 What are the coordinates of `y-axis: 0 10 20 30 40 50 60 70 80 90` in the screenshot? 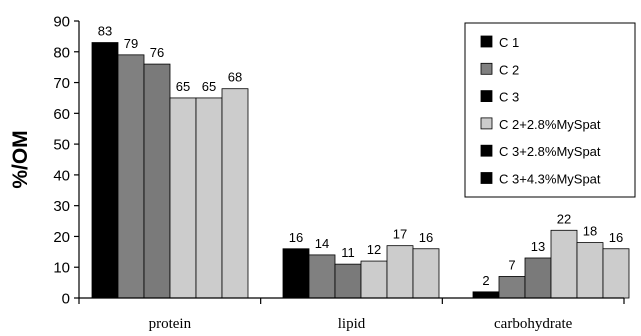 It's located at (66, 161).